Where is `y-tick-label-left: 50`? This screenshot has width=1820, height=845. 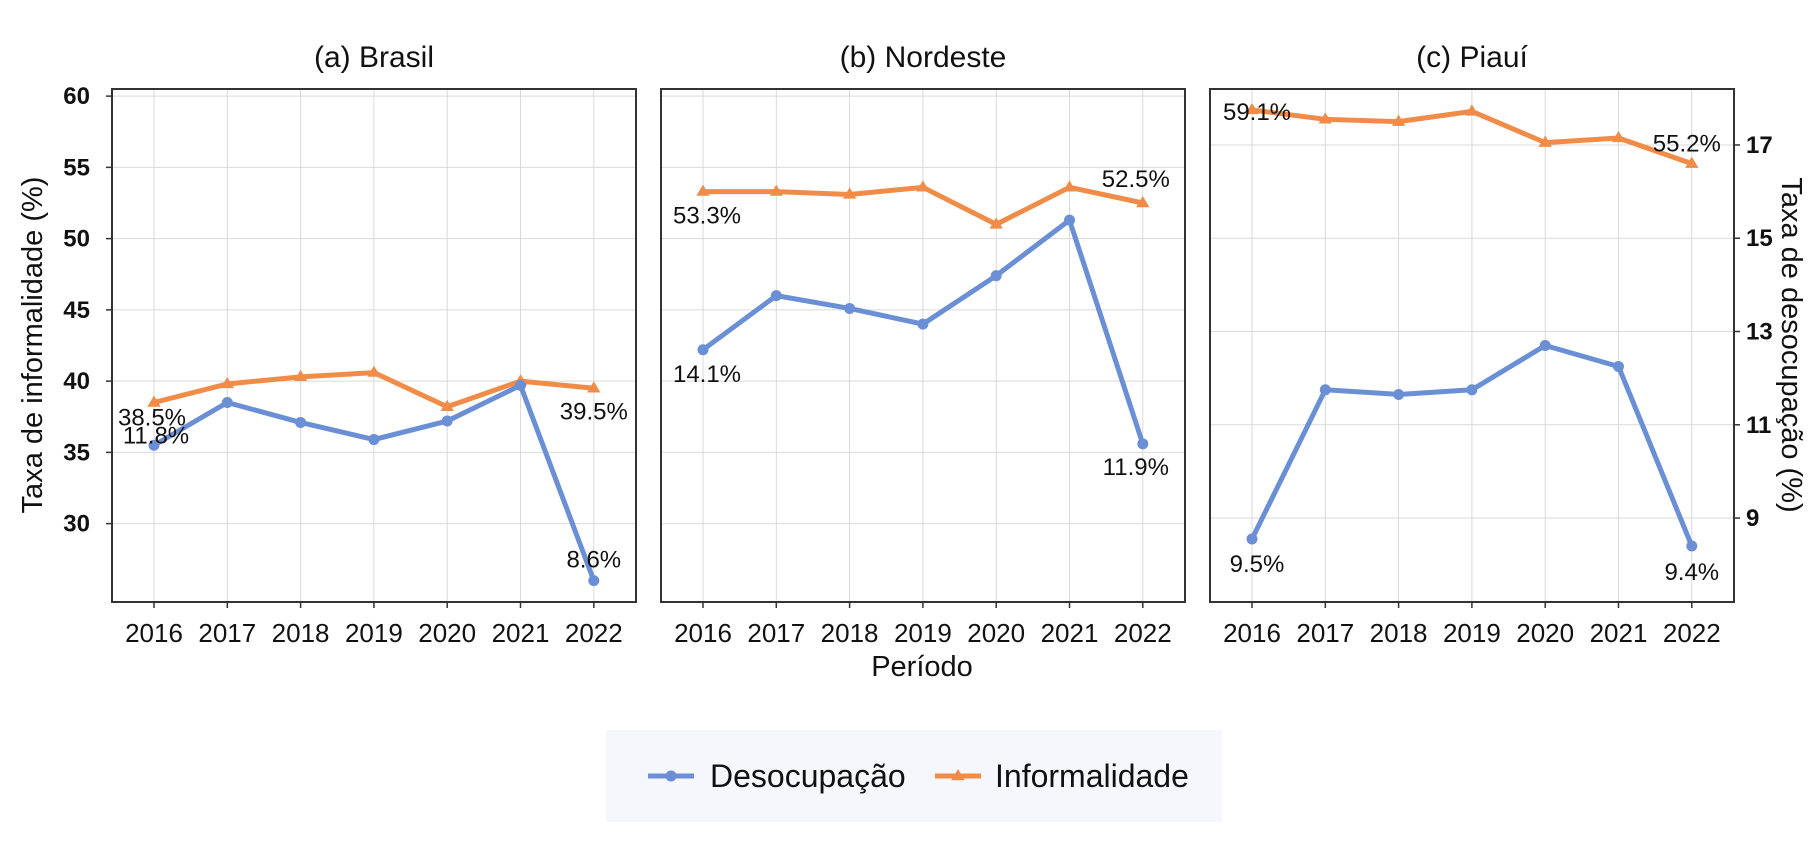
y-tick-label-left: 50 is located at coordinates (76, 239).